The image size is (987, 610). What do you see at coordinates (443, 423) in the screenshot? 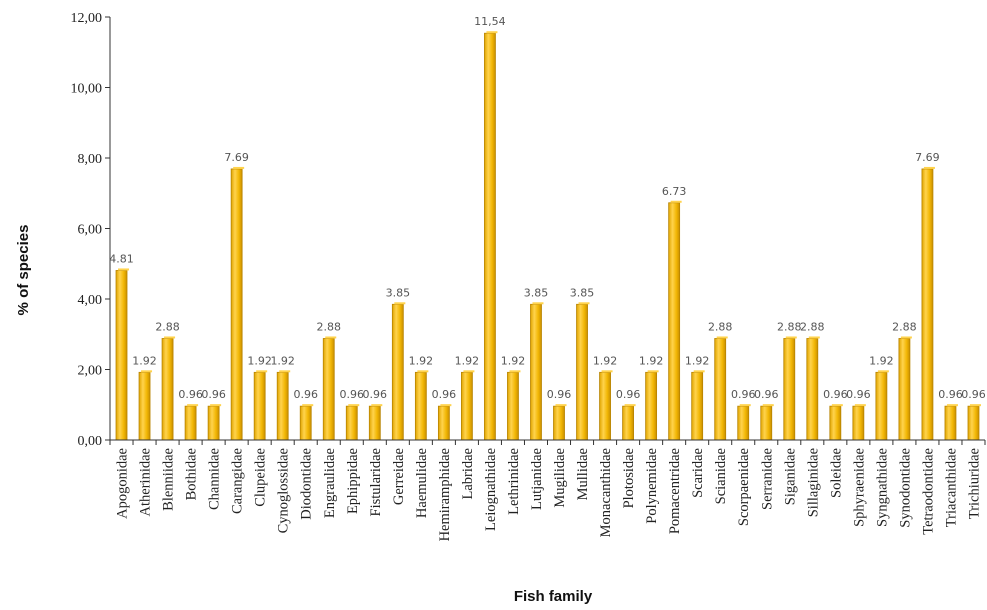
I see `bar-hemiramphidae` at bounding box center [443, 423].